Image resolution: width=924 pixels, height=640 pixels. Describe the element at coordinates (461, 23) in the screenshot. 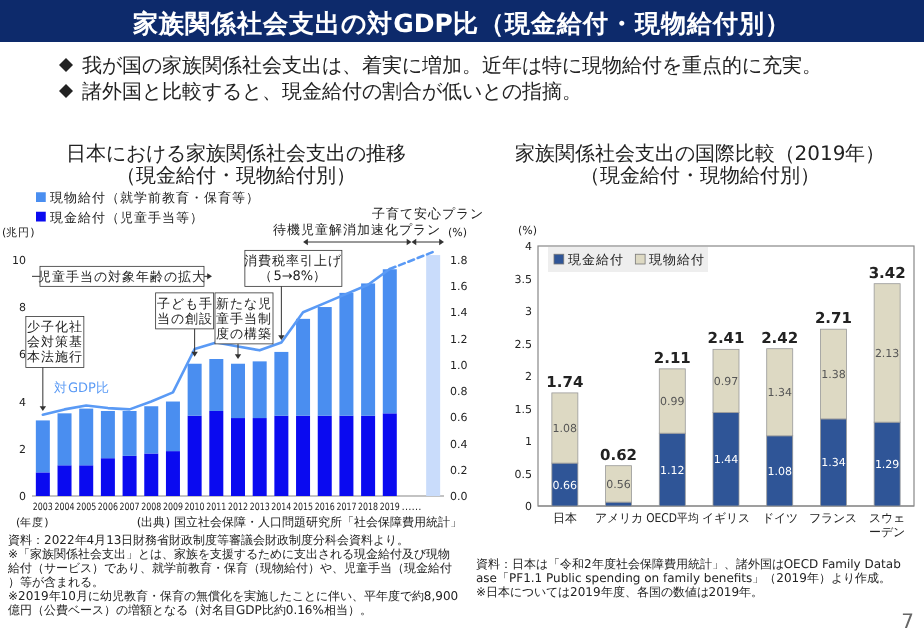

I see `text: 家族関係社会支出の対GDP比（現金給付・現物給付別）` at that location.